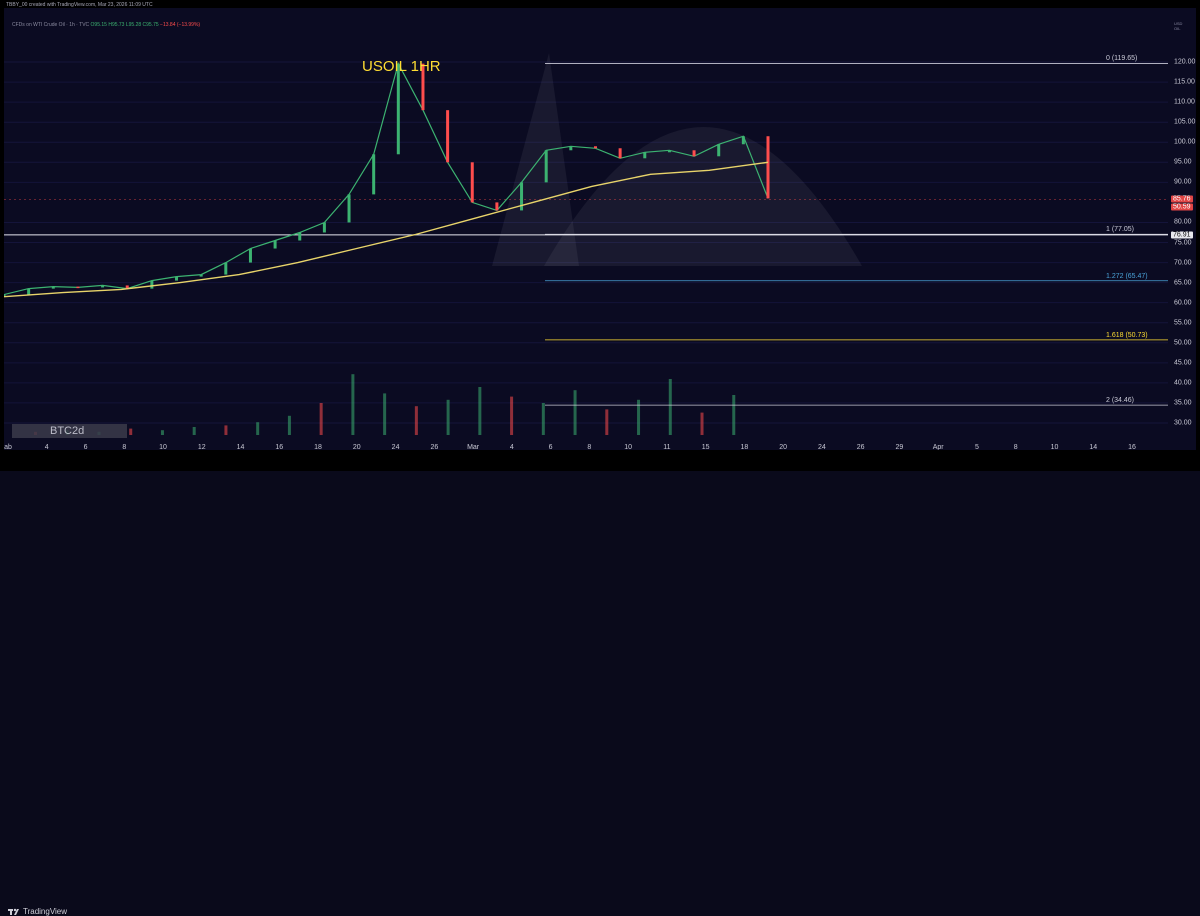 This screenshot has width=1200, height=916. What do you see at coordinates (1183, 323) in the screenshot?
I see `price-axis-label: 55.00` at bounding box center [1183, 323].